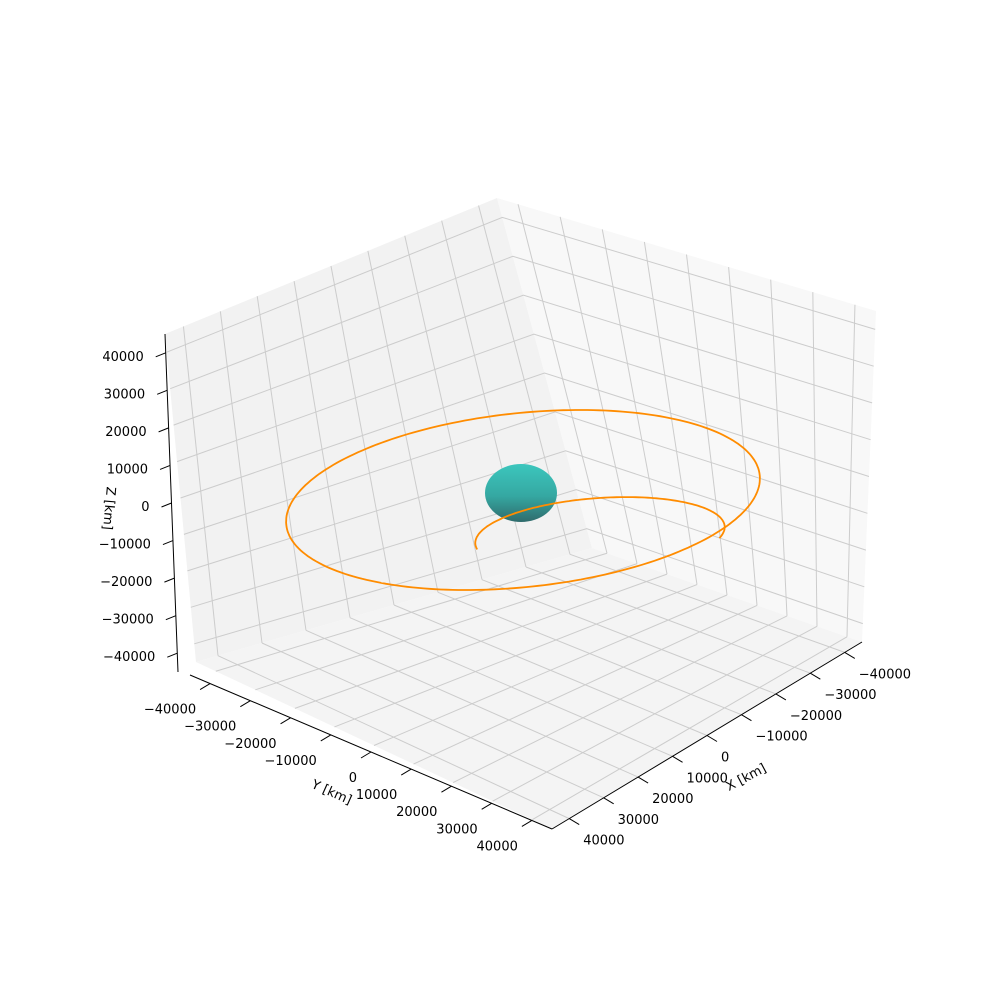  I want to click on z-tick-label: −30000, so click(128, 620).